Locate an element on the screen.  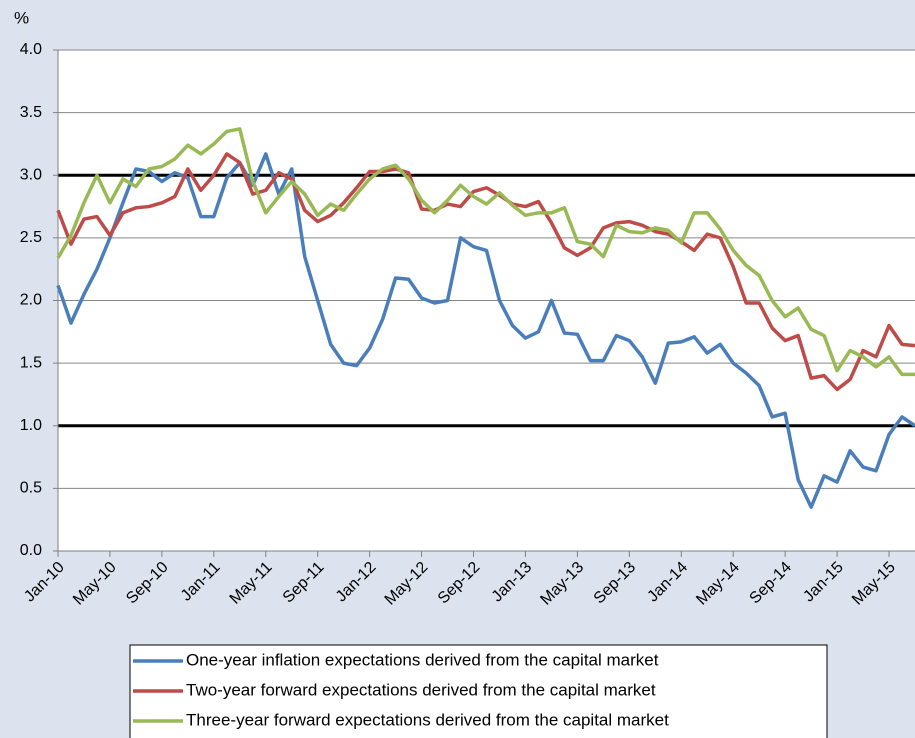
y-tick-label: 3.5 is located at coordinates (31, 112).